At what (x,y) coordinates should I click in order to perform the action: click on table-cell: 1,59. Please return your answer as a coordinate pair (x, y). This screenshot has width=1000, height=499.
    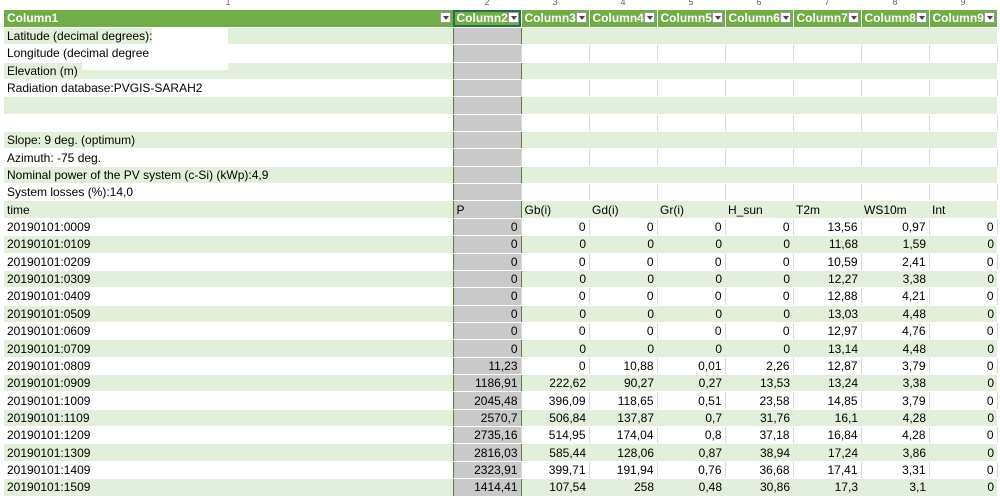
    Looking at the image, I should click on (895, 244).